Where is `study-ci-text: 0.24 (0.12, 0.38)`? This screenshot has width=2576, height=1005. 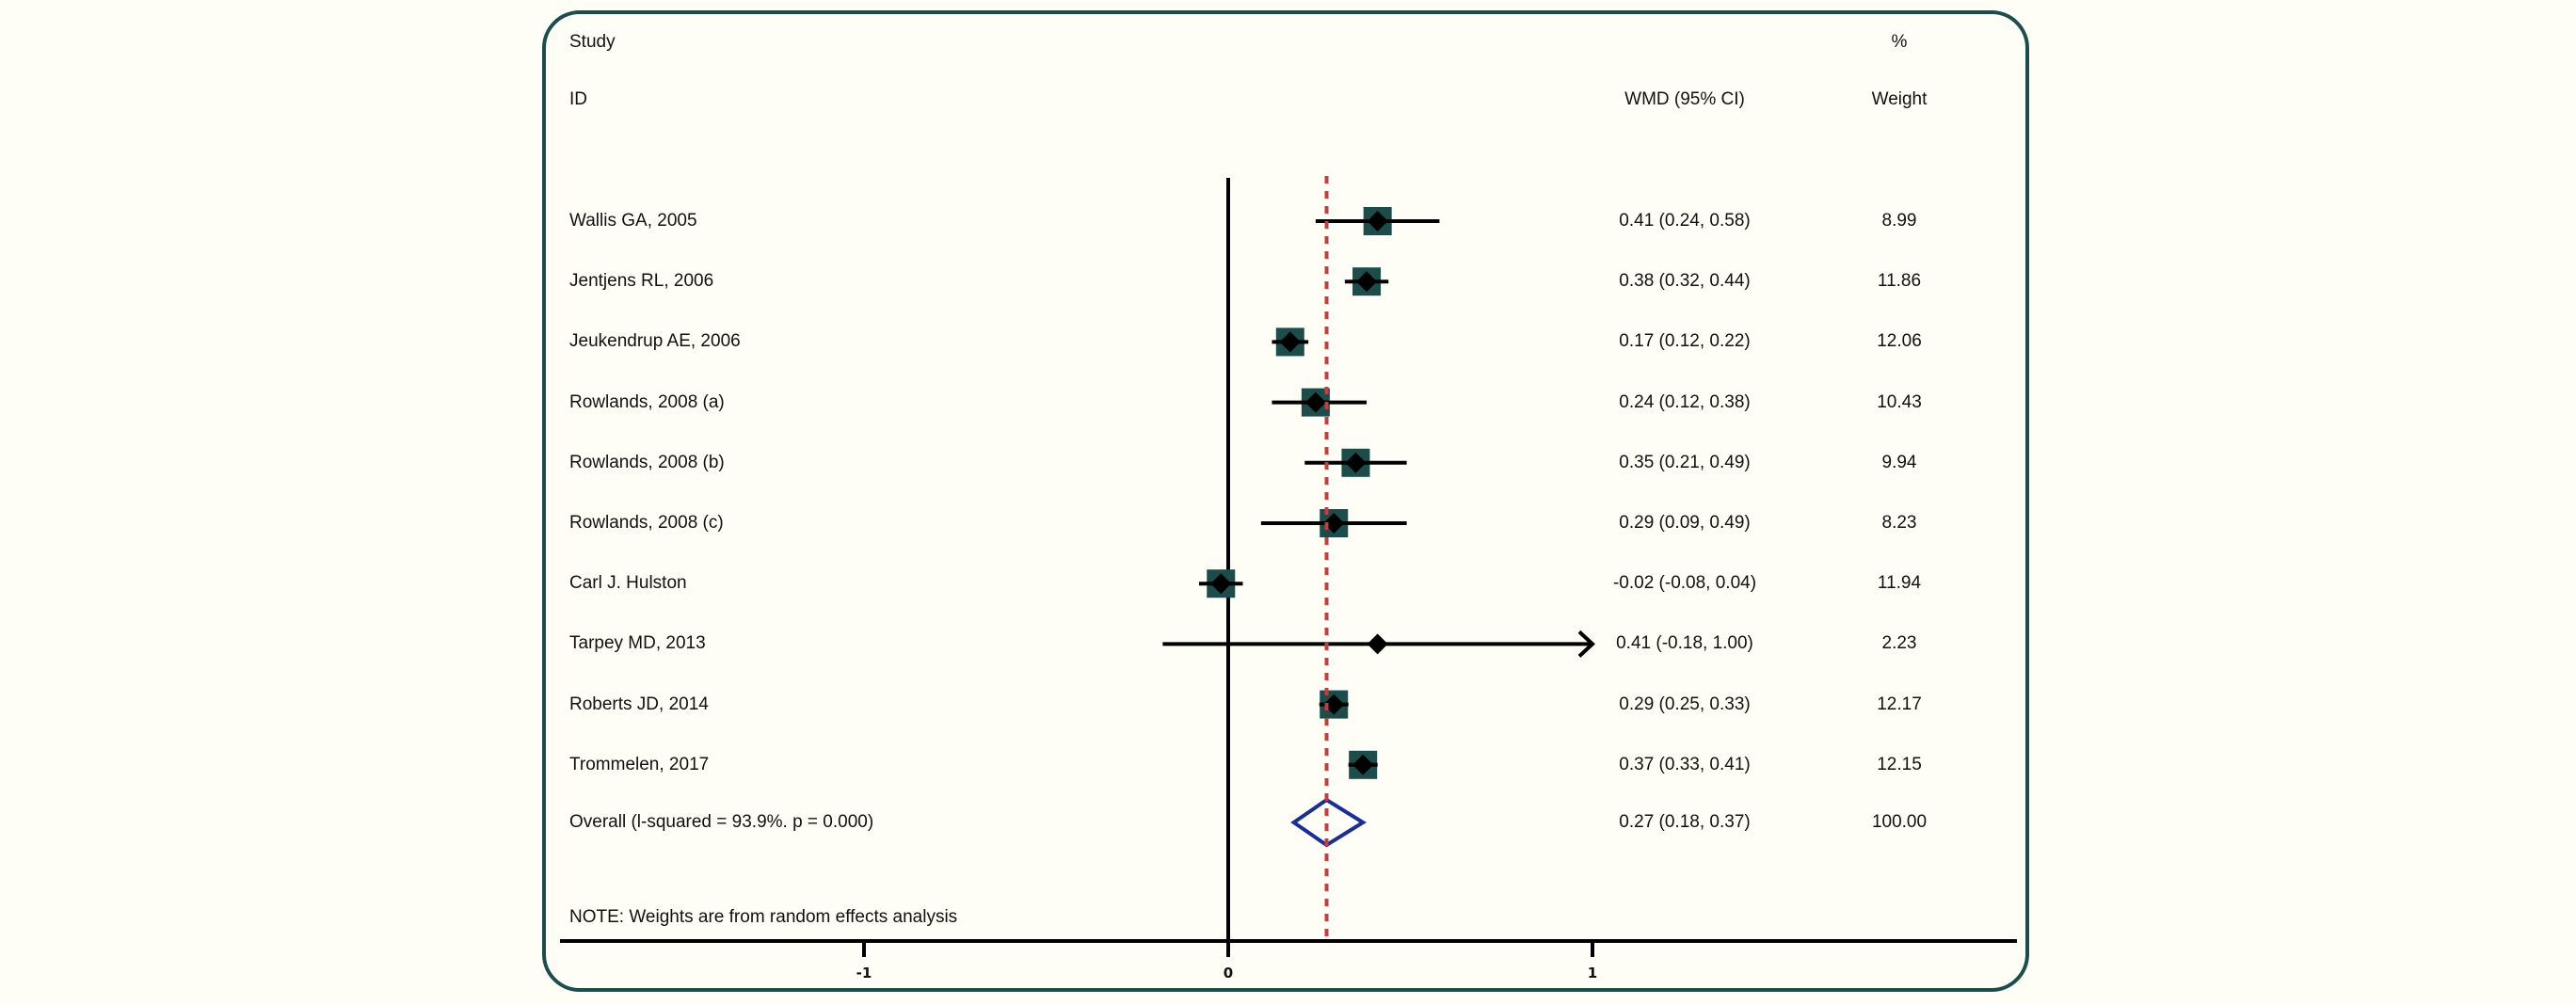
study-ci-text: 0.24 (0.12, 0.38) is located at coordinates (1685, 402).